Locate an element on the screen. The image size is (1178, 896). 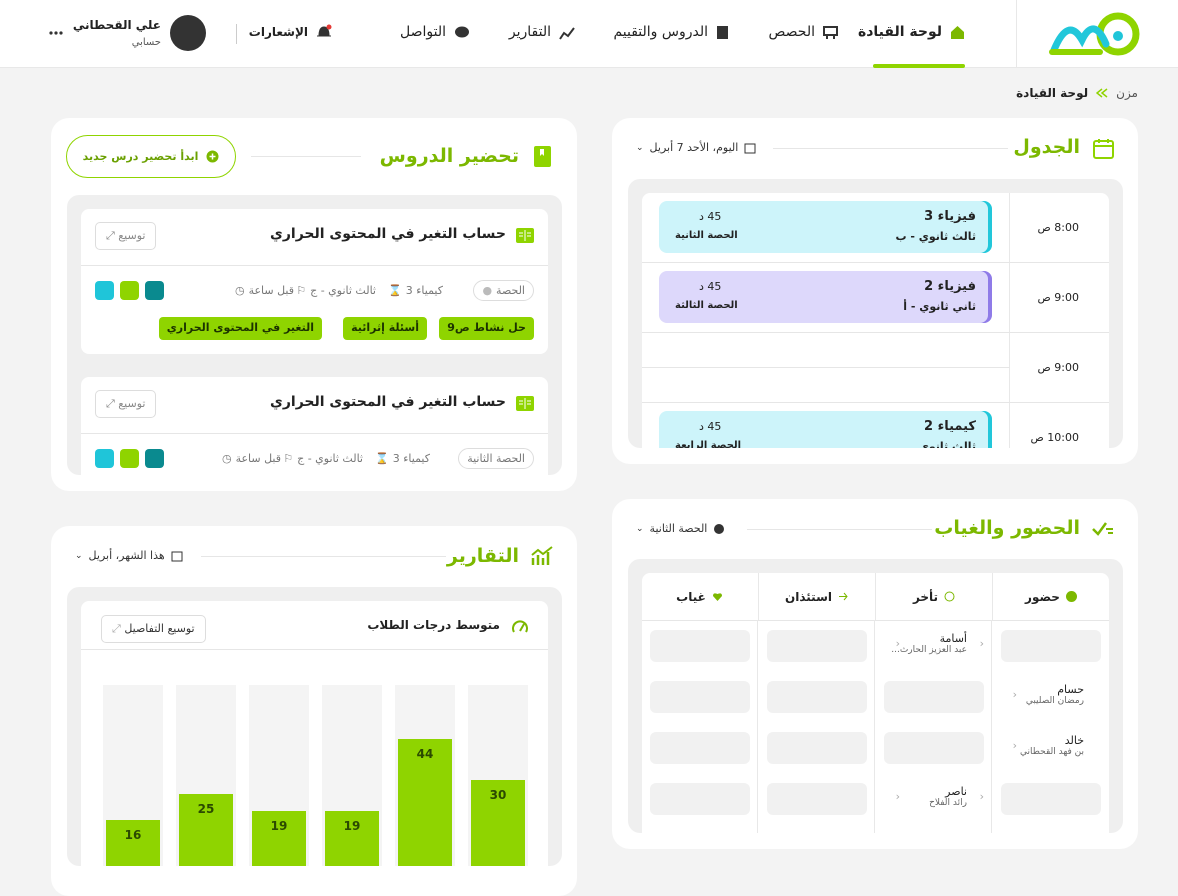
nav-label: لوحة القيادة is located at coordinates (899, 32).